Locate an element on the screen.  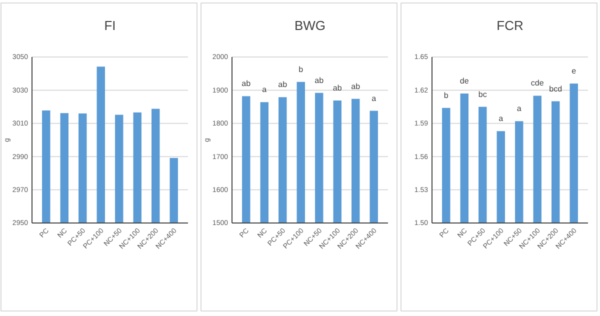
annotation: e is located at coordinates (574, 71).